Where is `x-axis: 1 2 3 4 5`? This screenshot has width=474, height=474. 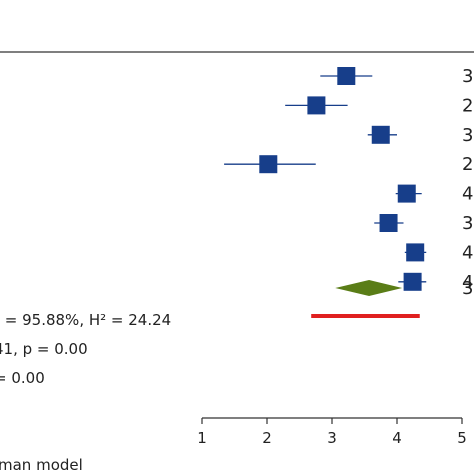
x-axis: 1 2 3 4 5 is located at coordinates (332, 432).